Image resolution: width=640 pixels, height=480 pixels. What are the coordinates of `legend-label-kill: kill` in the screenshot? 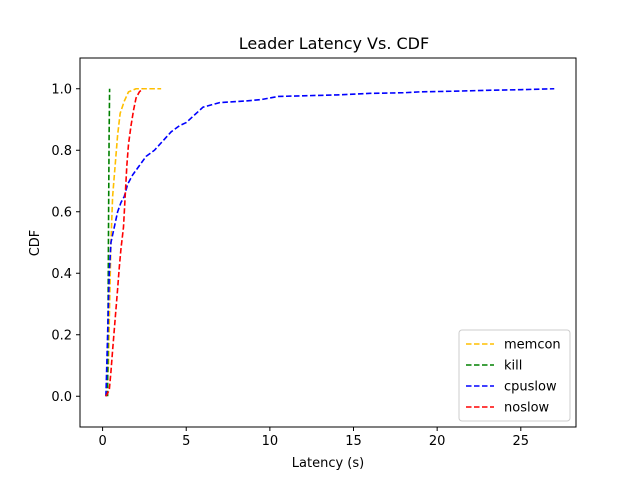 It's located at (513, 366).